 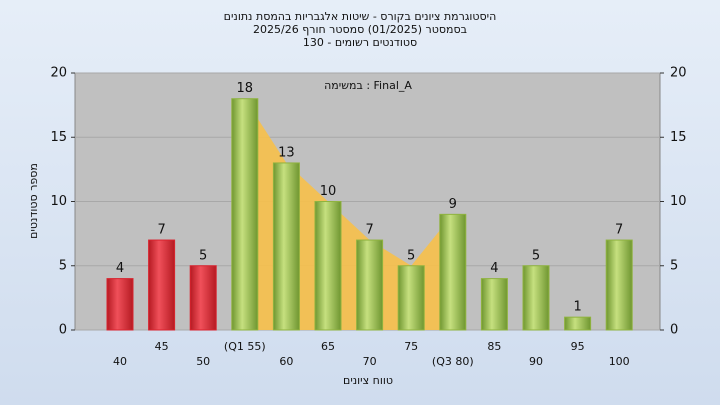 I want to click on y-axis-label: מספר סטודנטים, so click(x=33, y=201).